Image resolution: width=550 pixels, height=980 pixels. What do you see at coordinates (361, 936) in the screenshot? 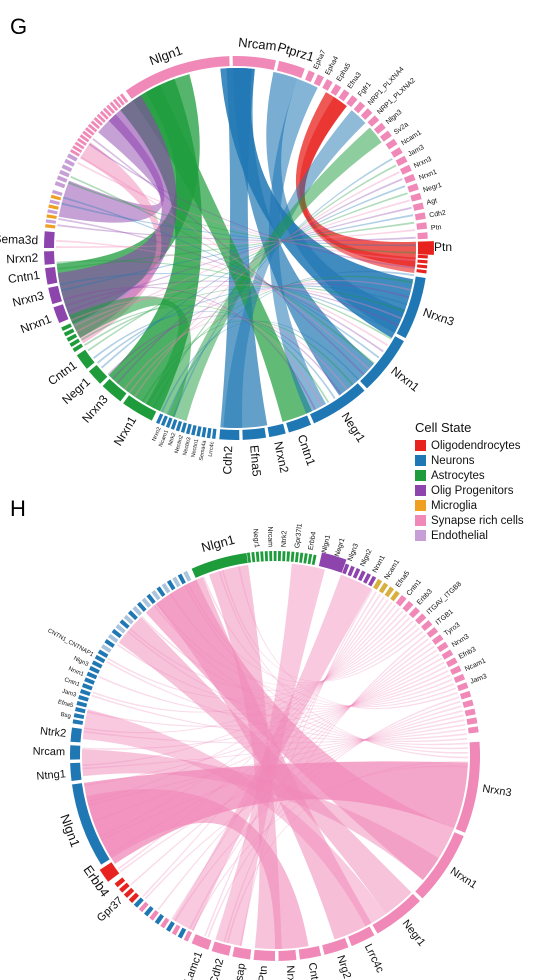
I see `sector-lrrc4c` at bounding box center [361, 936].